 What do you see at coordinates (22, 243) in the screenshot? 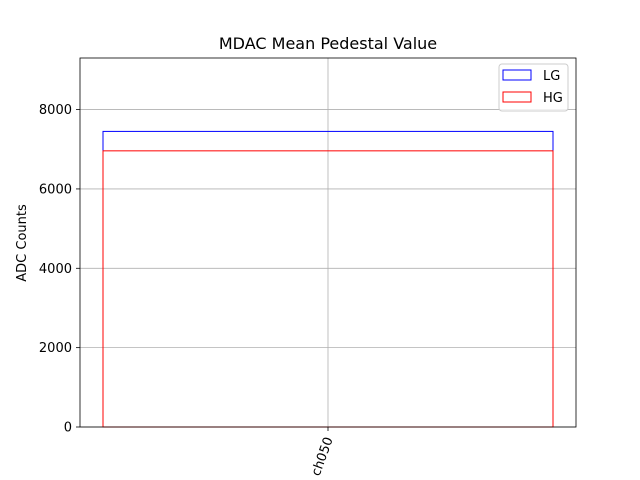
I see `y-axis-label: ADC Counts` at bounding box center [22, 243].